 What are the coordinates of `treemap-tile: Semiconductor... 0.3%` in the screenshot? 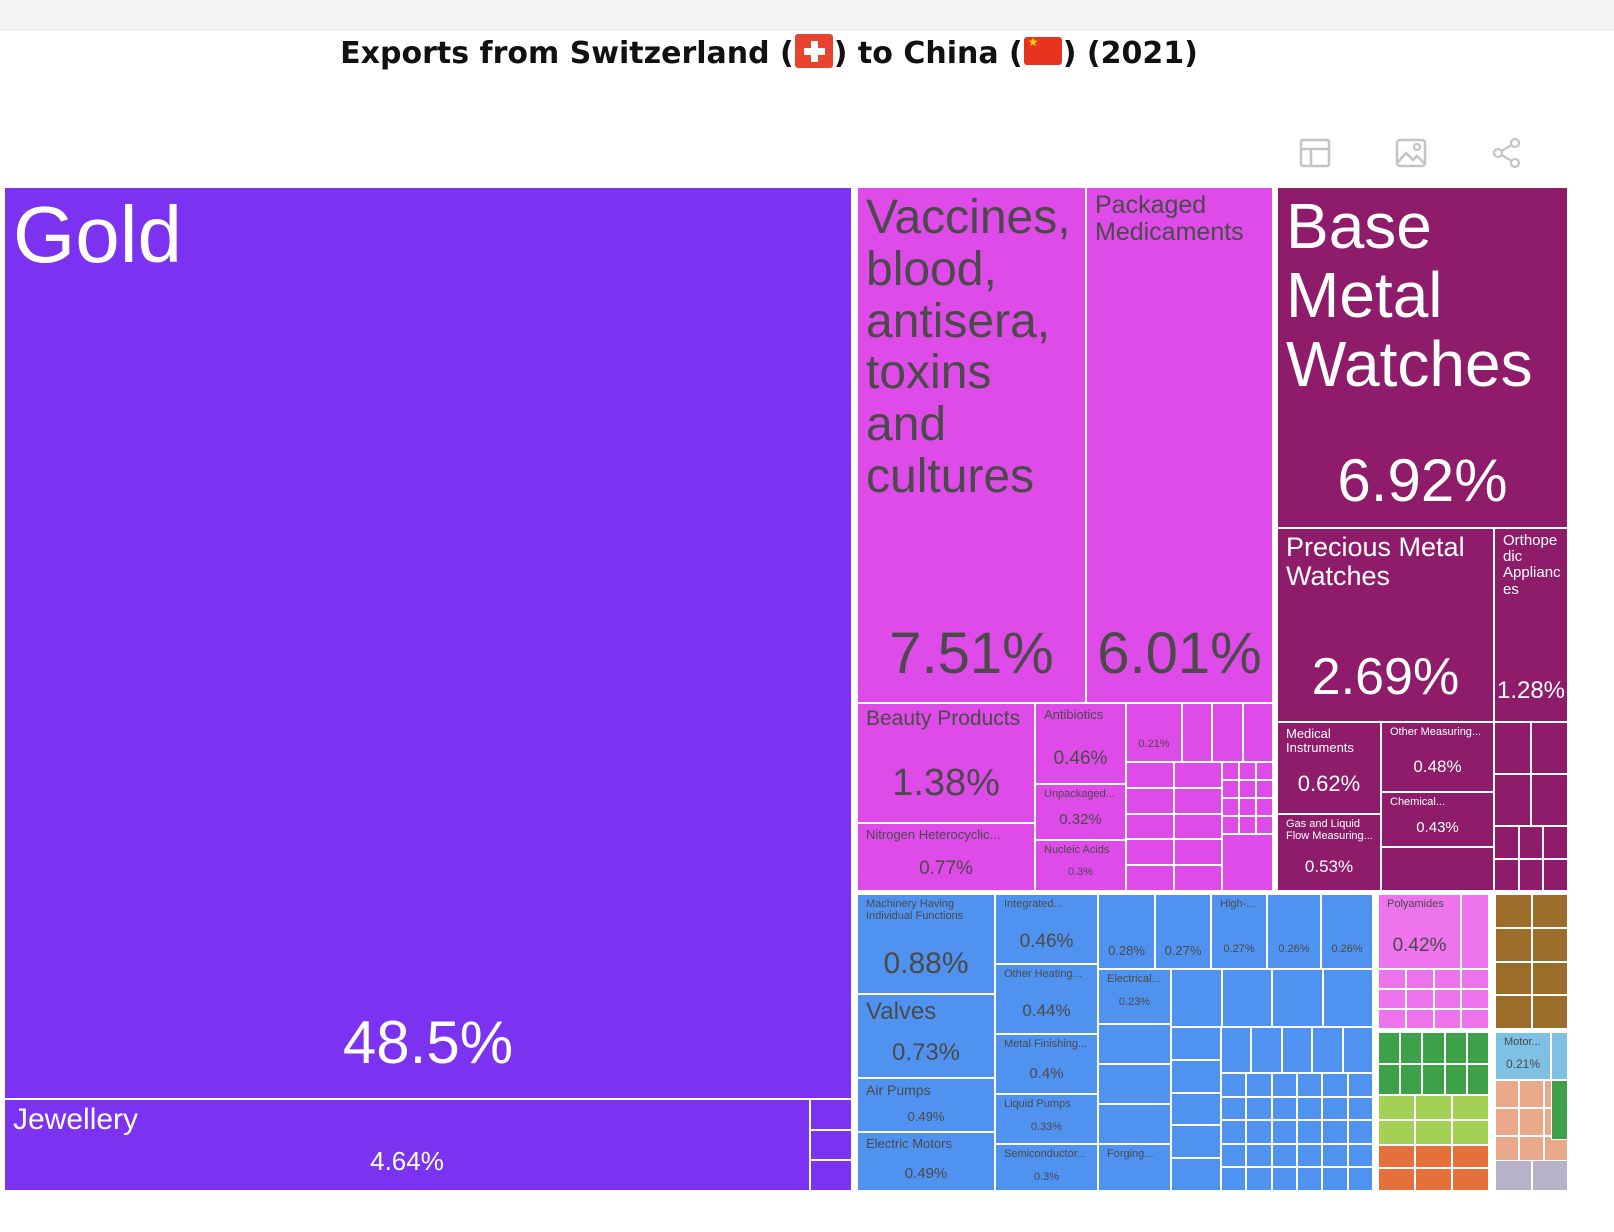 It's located at (1046, 1167).